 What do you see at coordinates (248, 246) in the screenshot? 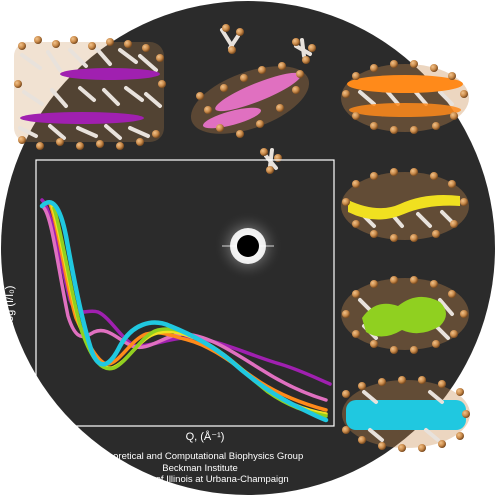
I see `scattering-pattern` at bounding box center [248, 246].